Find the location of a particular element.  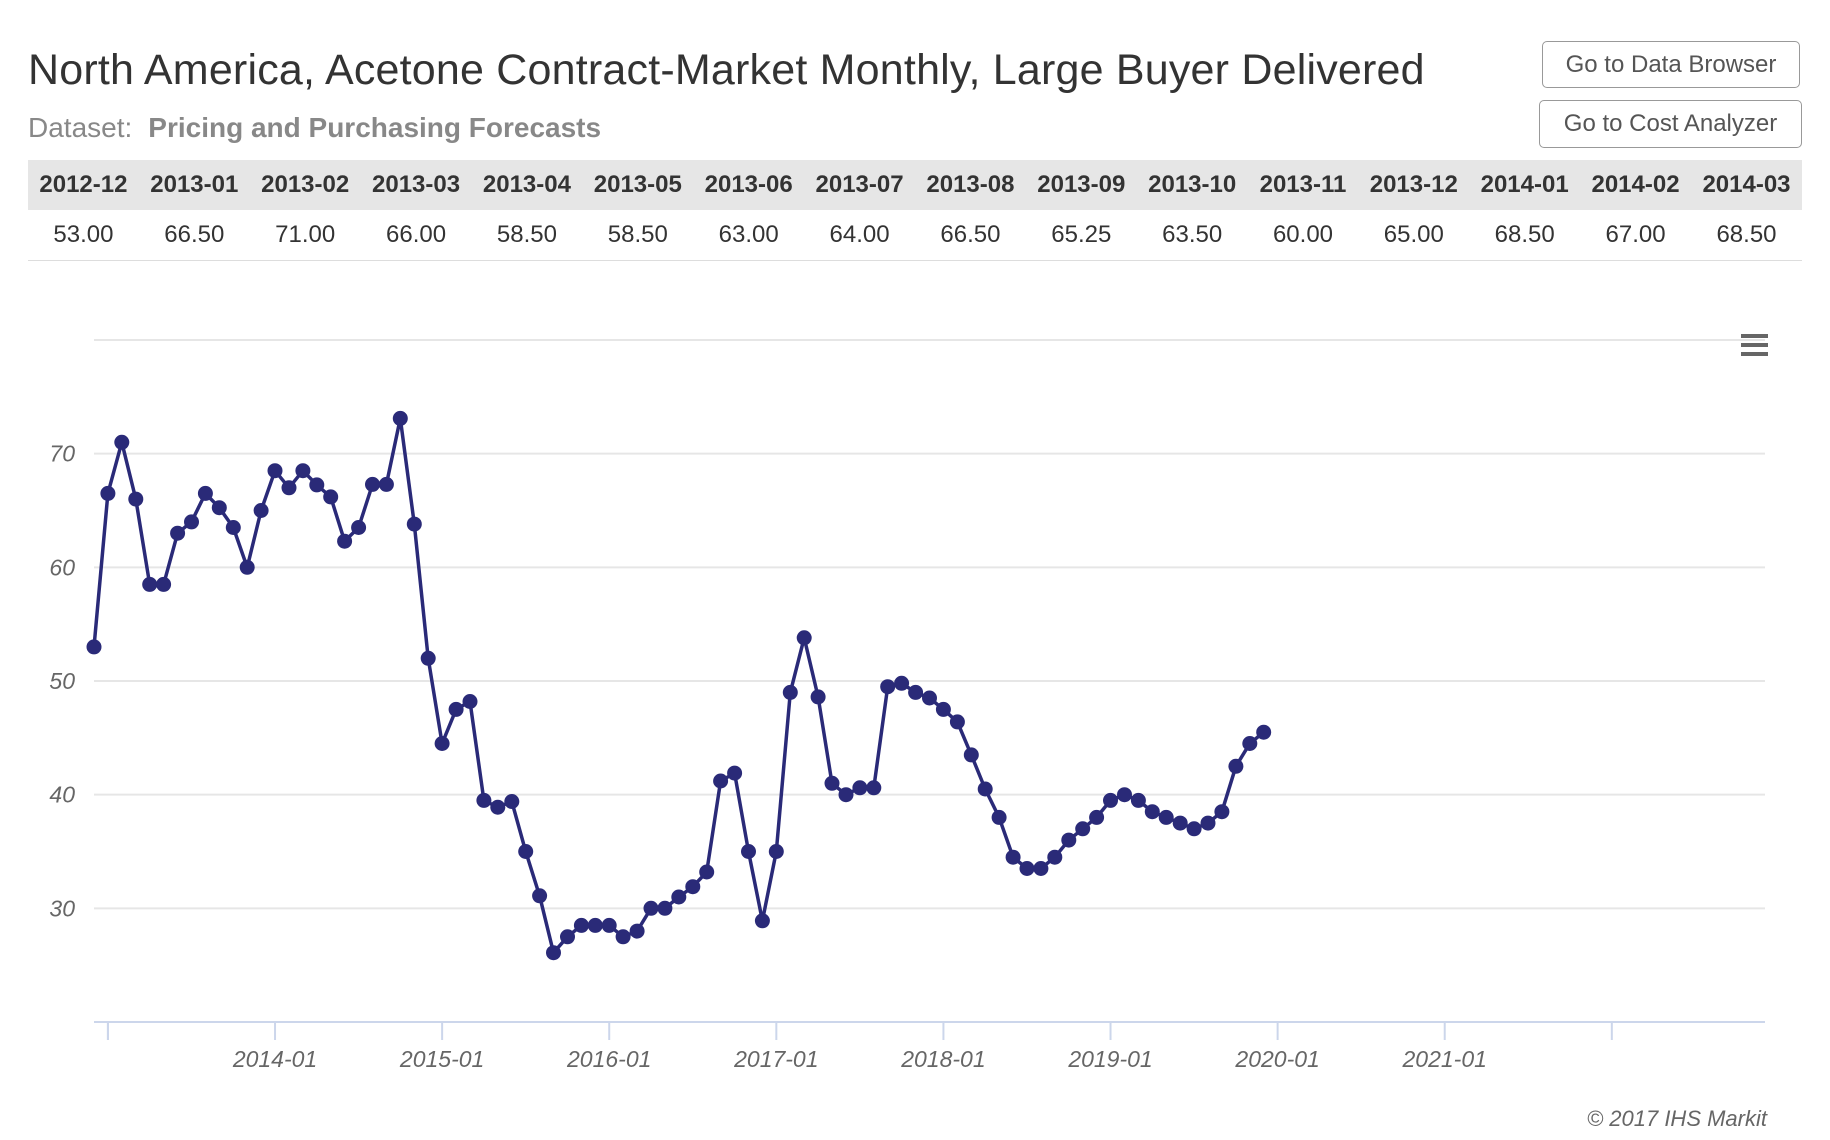

dataset-label: Dataset: is located at coordinates (80, 127).